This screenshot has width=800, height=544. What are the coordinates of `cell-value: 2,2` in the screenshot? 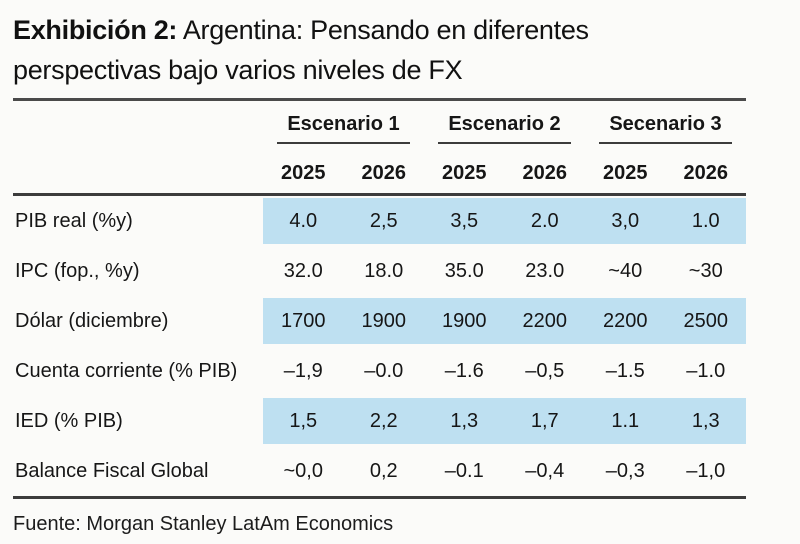 It's located at (383, 421).